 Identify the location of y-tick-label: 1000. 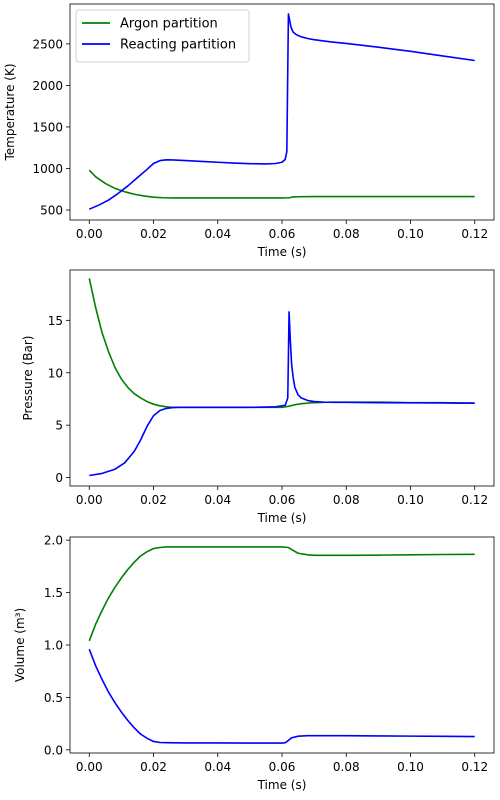
(47, 169).